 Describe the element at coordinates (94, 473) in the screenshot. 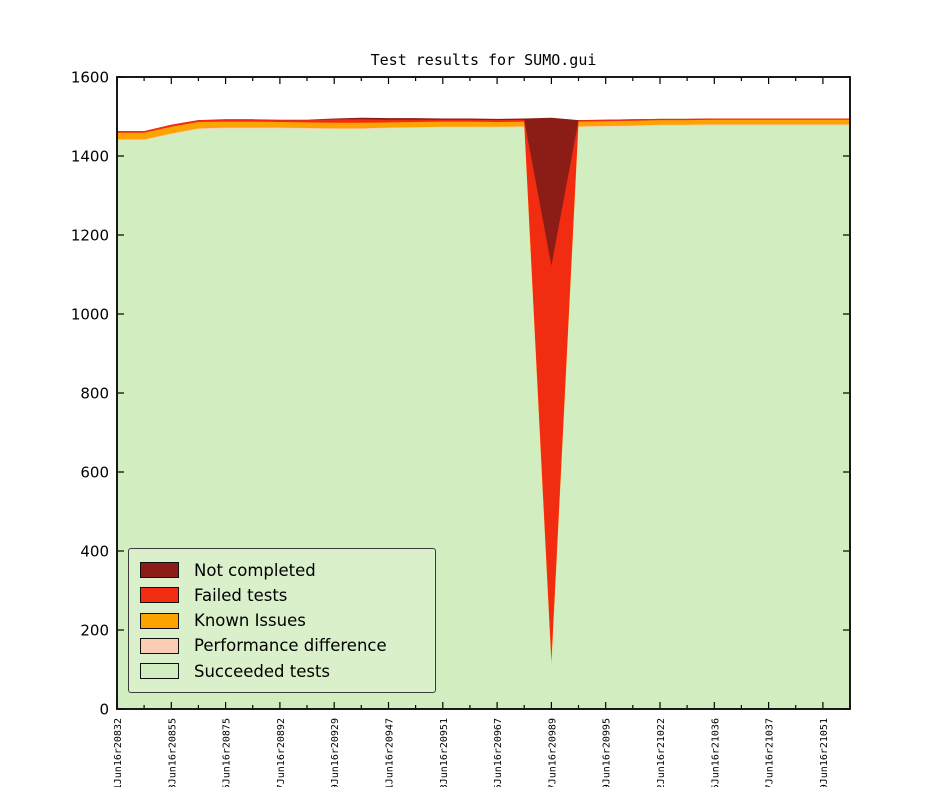

I see `y-tick-label: 600` at that location.